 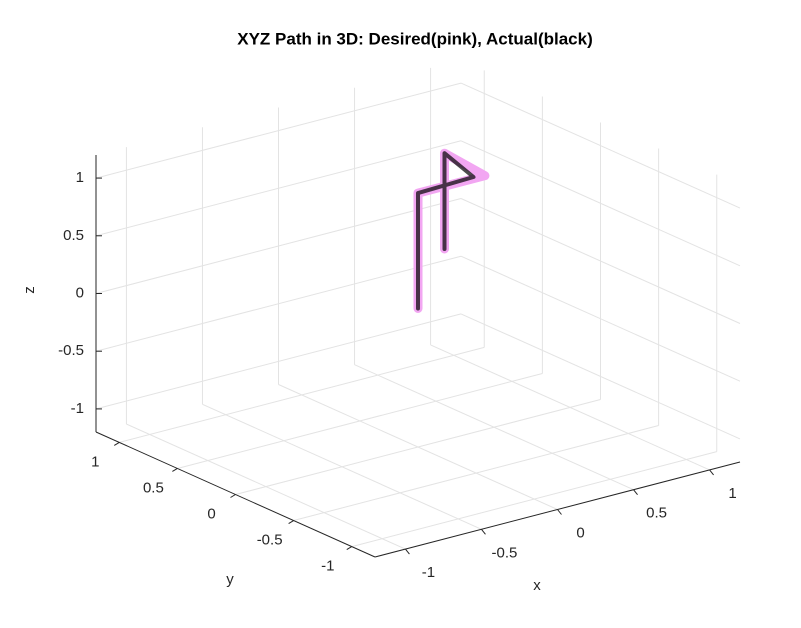 What do you see at coordinates (505, 552) in the screenshot?
I see `x-tick-label: -0.5` at bounding box center [505, 552].